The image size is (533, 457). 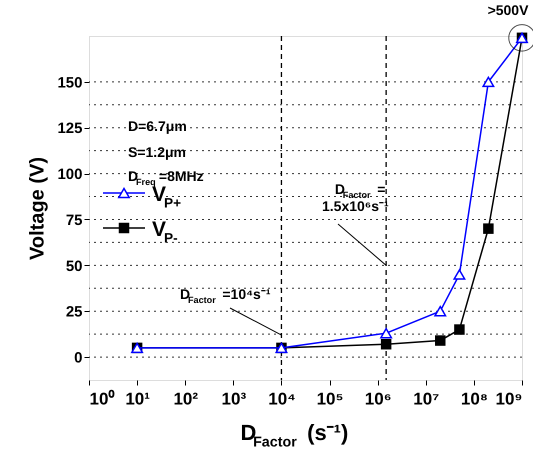 What do you see at coordinates (234, 399) in the screenshot?
I see `x-tick-label: 10³` at bounding box center [234, 399].